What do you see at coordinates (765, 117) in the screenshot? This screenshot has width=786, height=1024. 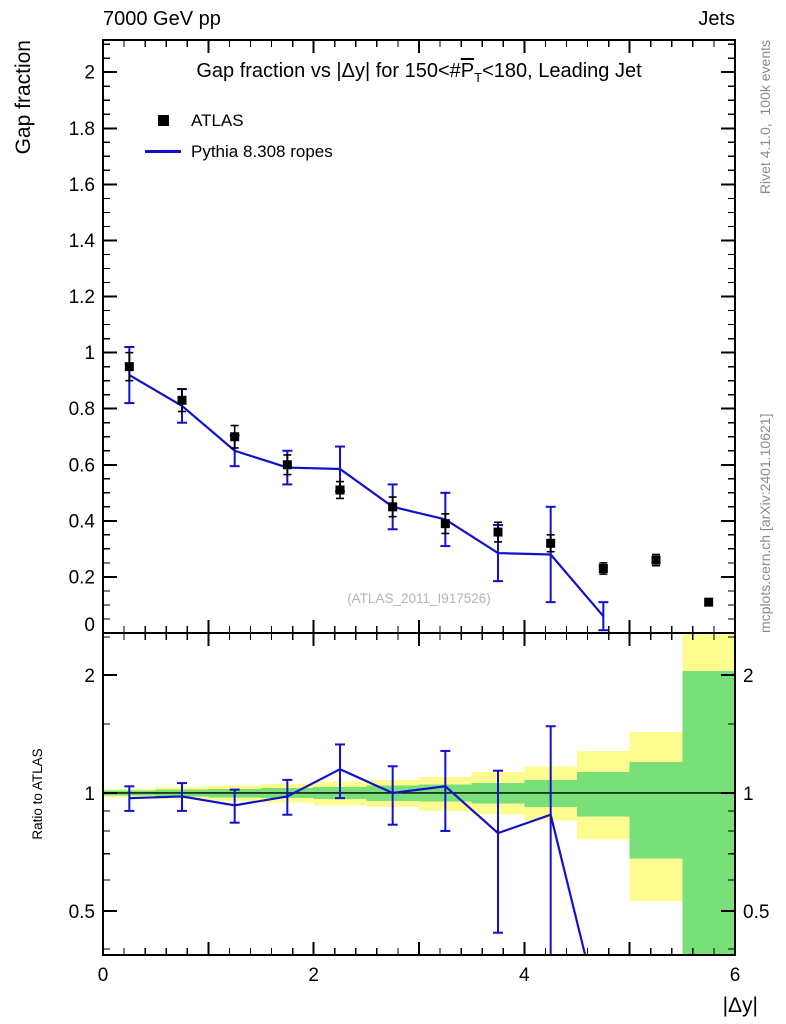 I see `rivet-version-note: Rivet 4.1.0, 100k events` at bounding box center [765, 117].